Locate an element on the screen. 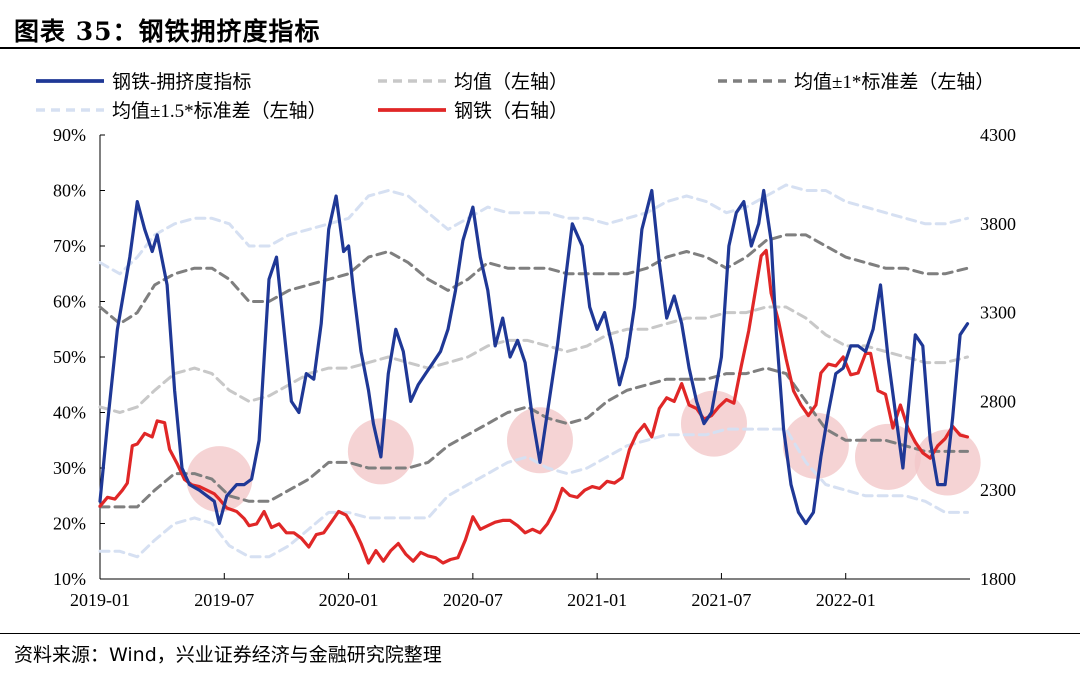  source-rule is located at coordinates (540, 633).